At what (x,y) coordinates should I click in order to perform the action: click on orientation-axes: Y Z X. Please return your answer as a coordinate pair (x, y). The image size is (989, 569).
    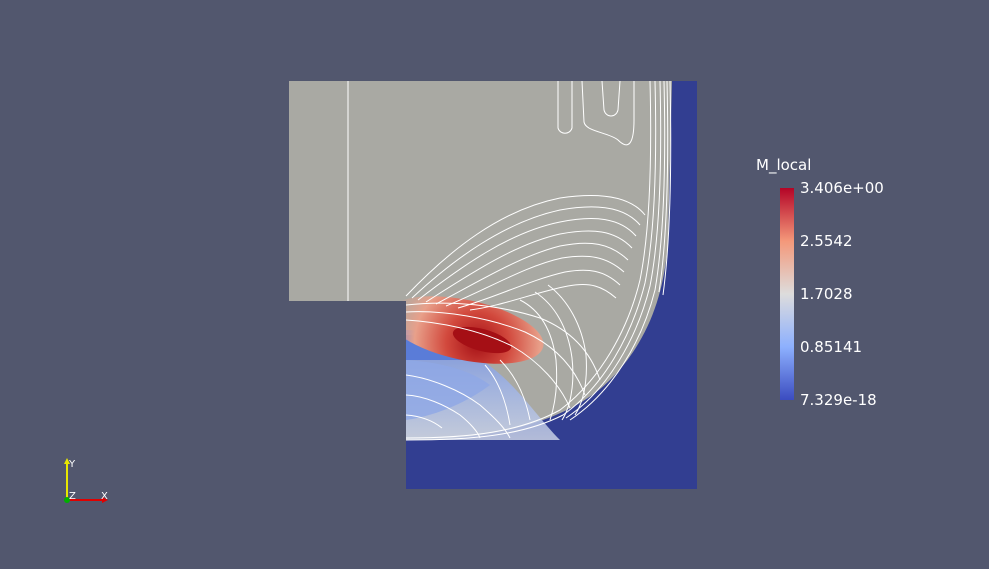
    Looking at the image, I should click on (90, 485).